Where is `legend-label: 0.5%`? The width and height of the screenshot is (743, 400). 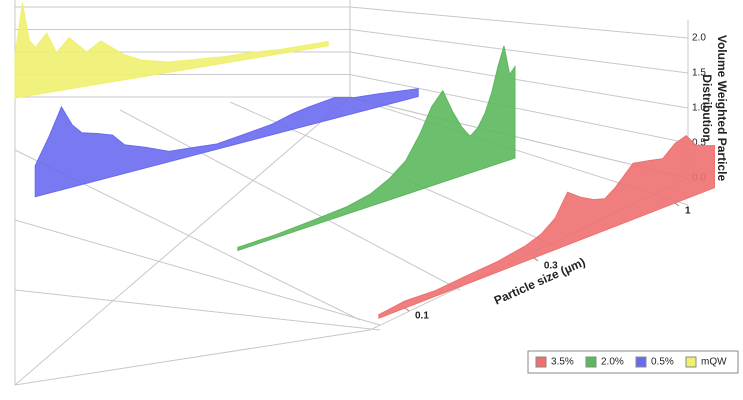 legend-label: 0.5% is located at coordinates (662, 362).